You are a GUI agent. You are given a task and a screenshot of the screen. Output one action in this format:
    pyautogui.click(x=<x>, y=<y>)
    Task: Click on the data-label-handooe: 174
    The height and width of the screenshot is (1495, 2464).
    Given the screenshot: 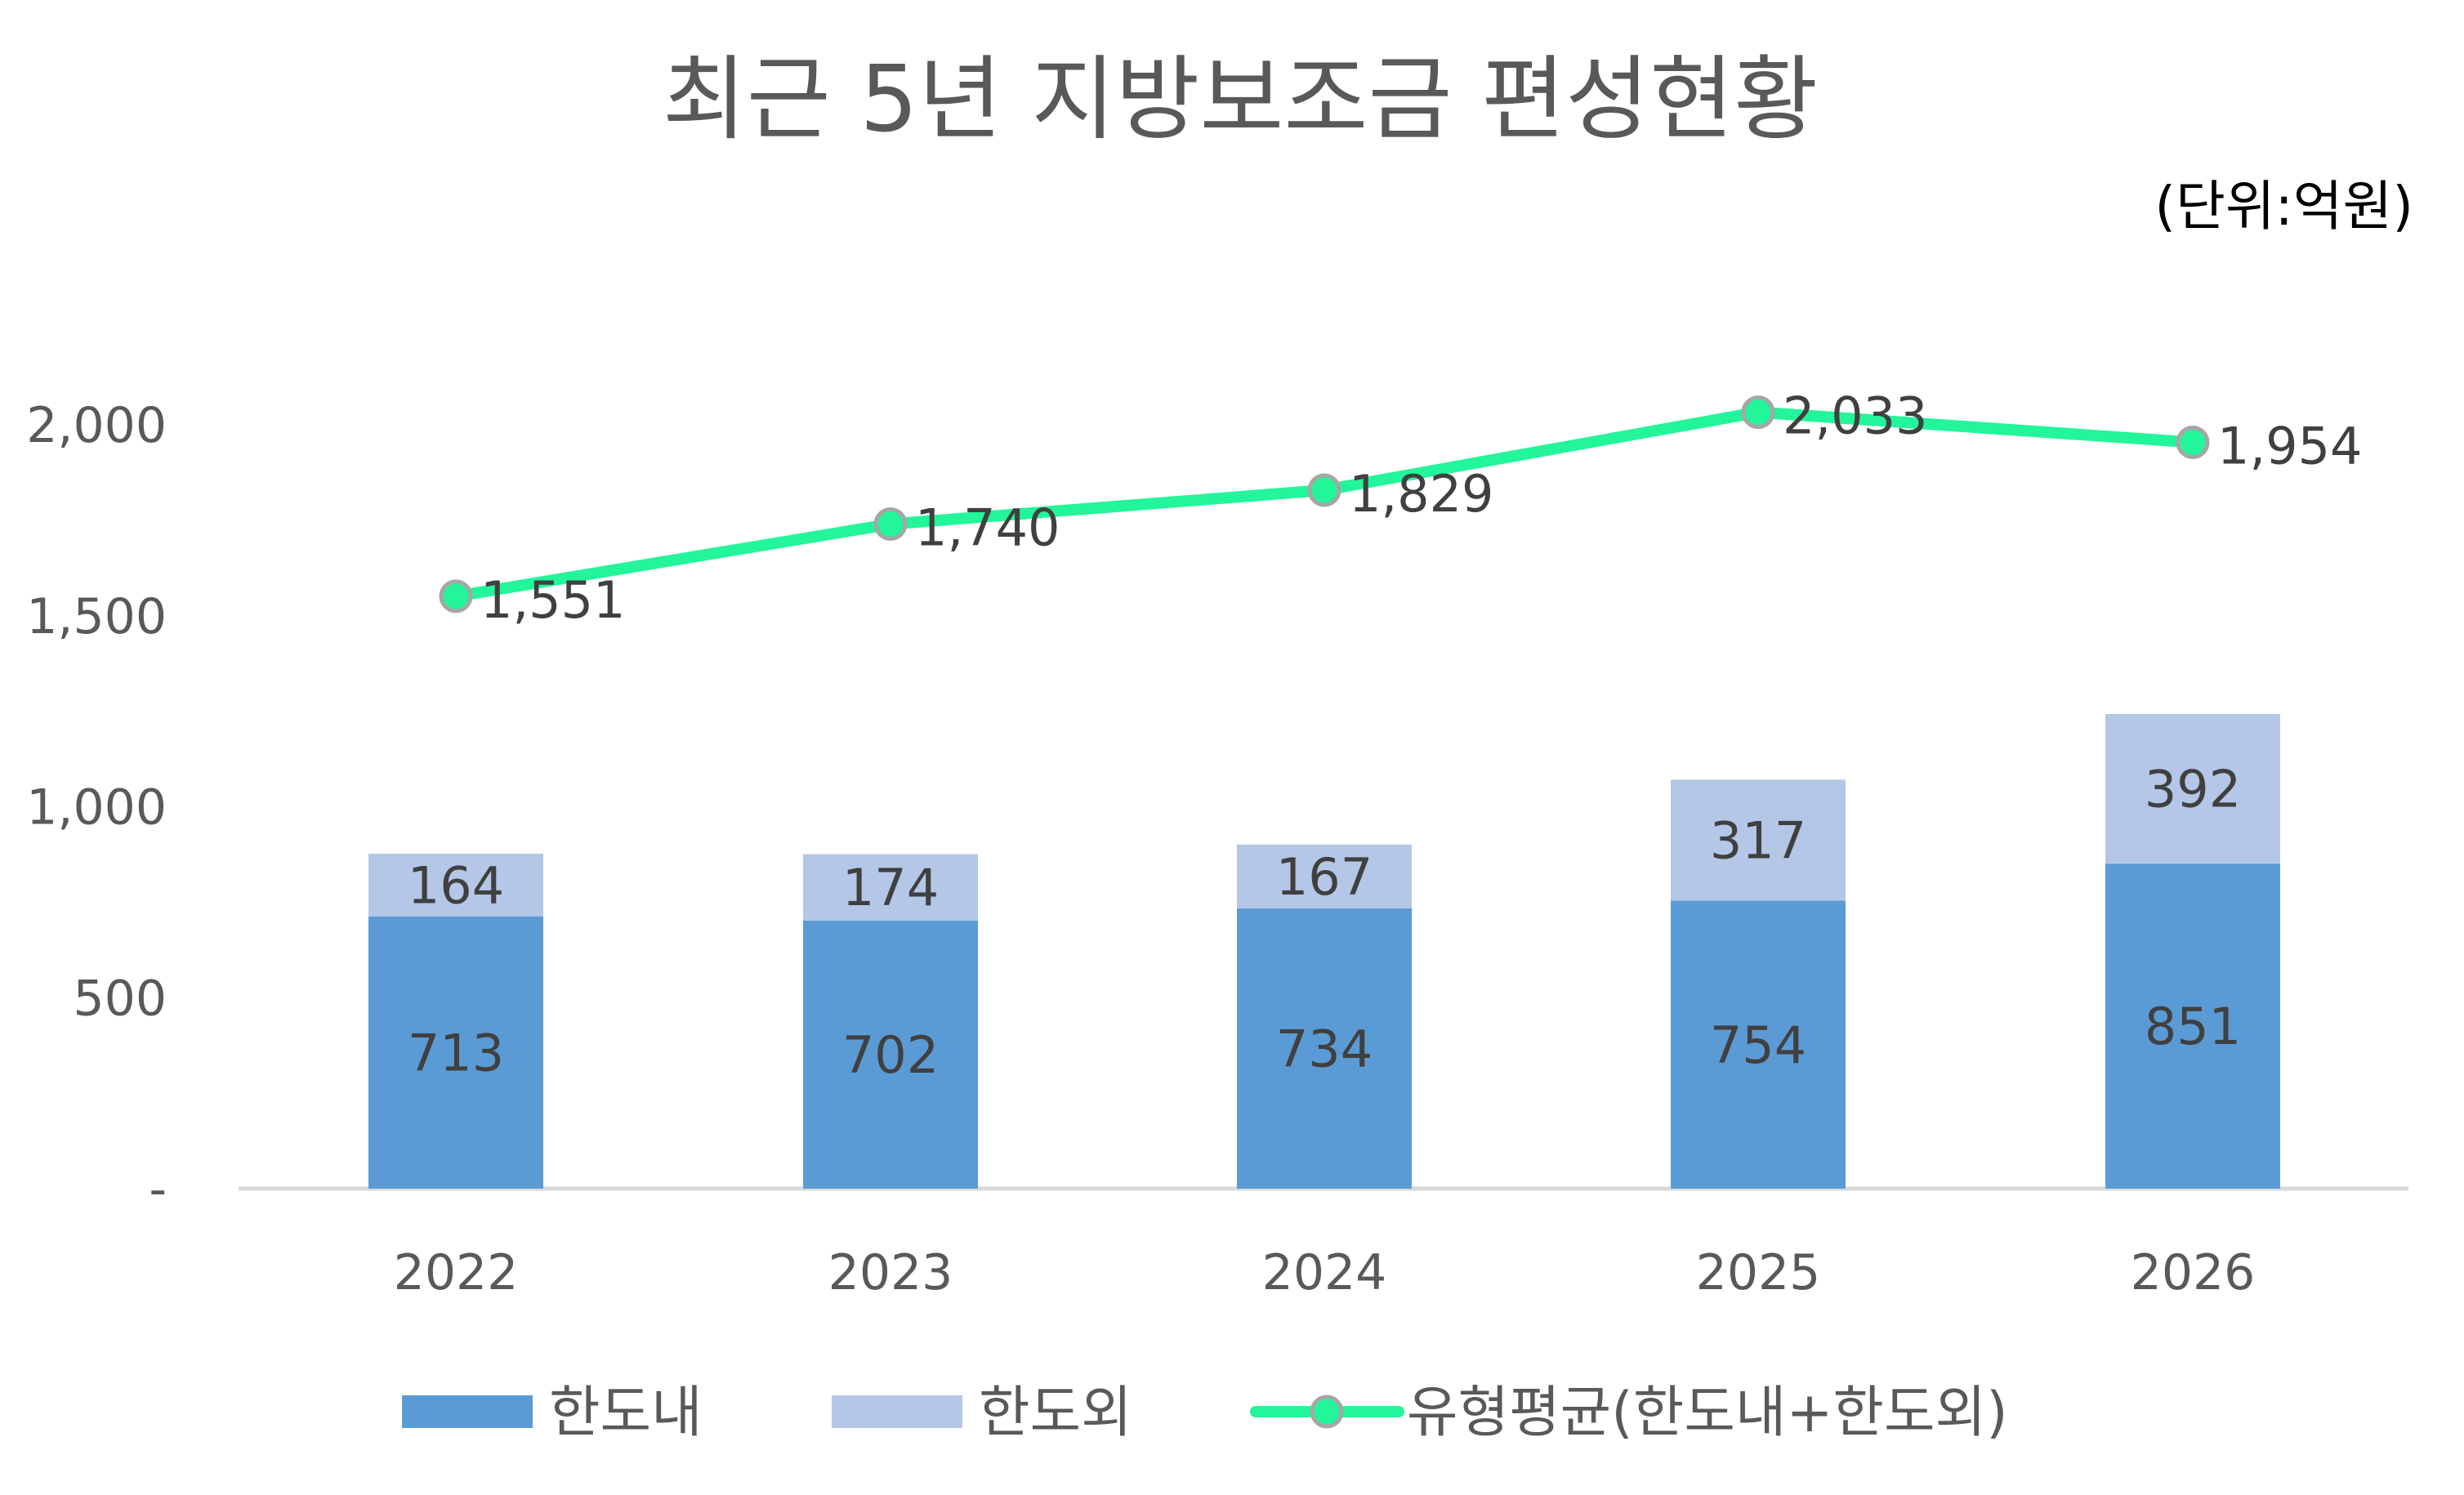 What is the action you would take?
    pyautogui.click(x=890, y=887)
    